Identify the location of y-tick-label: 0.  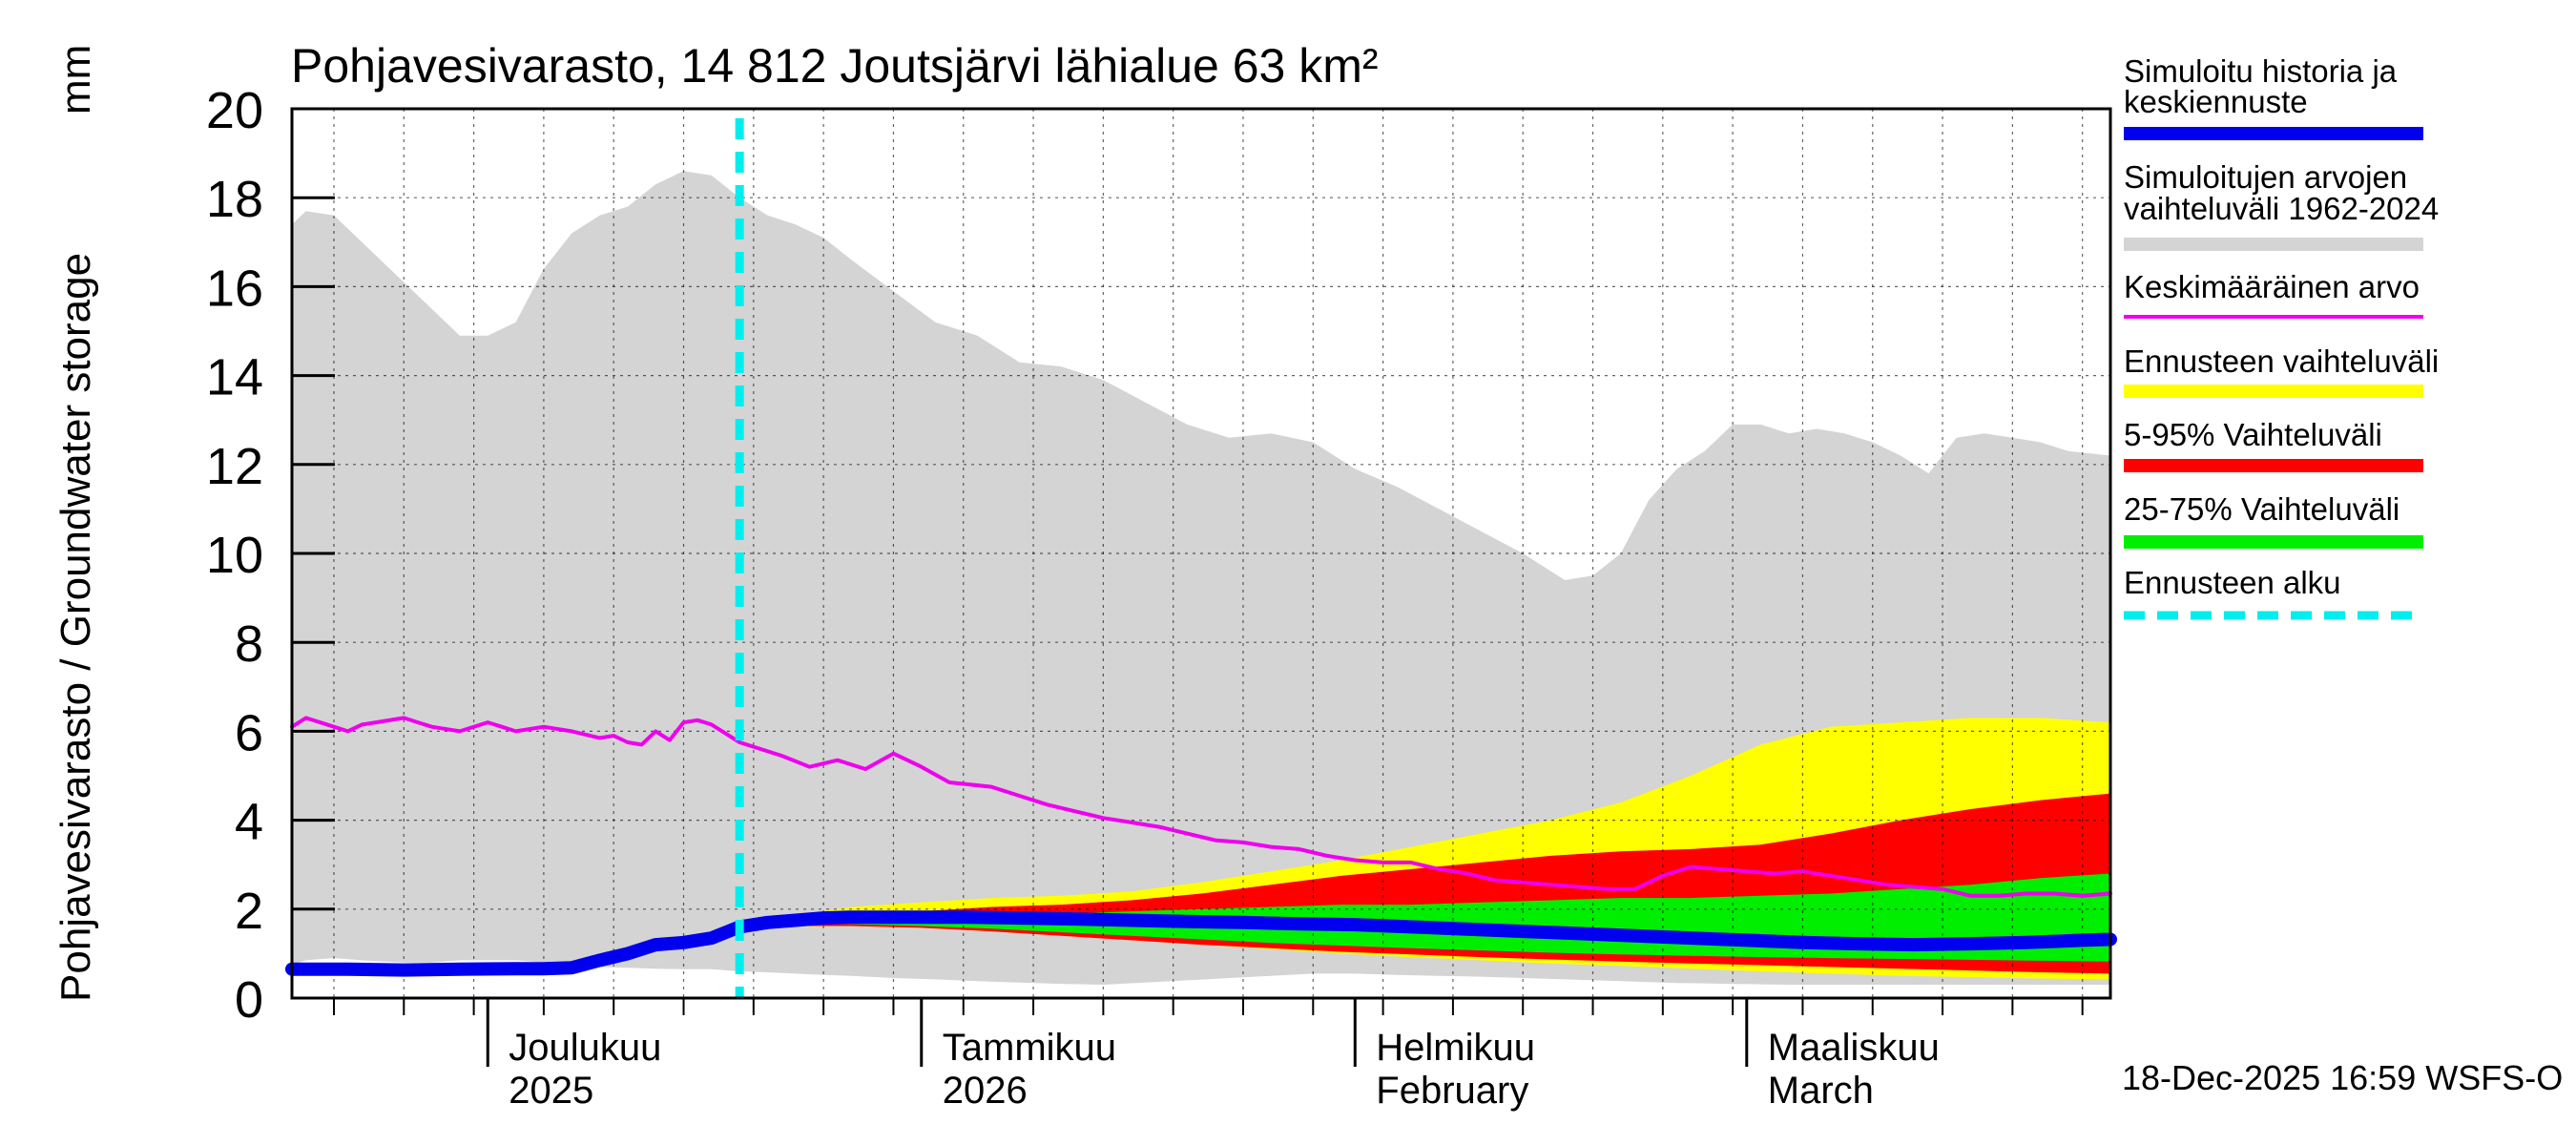
(249, 1000).